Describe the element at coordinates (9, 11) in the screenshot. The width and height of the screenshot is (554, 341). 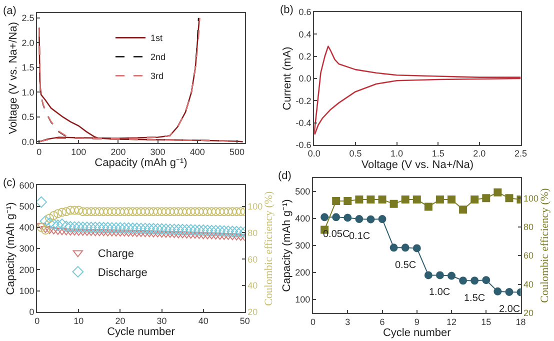
I see `chart-title: (a)` at that location.